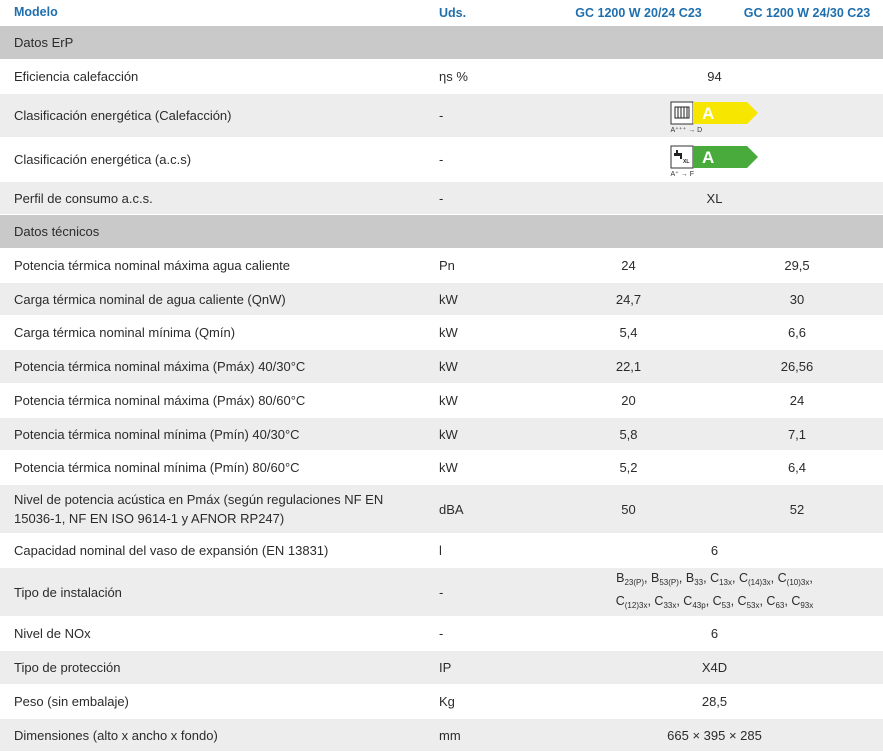 Image resolution: width=883 pixels, height=752 pixels. Describe the element at coordinates (36, 12) in the screenshot. I see `header-model: Modelo` at that location.